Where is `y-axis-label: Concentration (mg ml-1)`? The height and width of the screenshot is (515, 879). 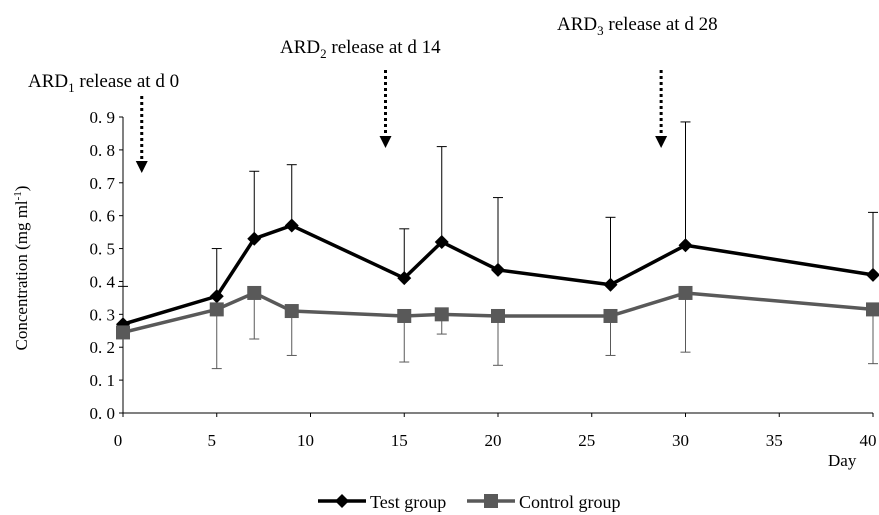 y-axis-label: Concentration (mg ml-1) is located at coordinates (21, 268).